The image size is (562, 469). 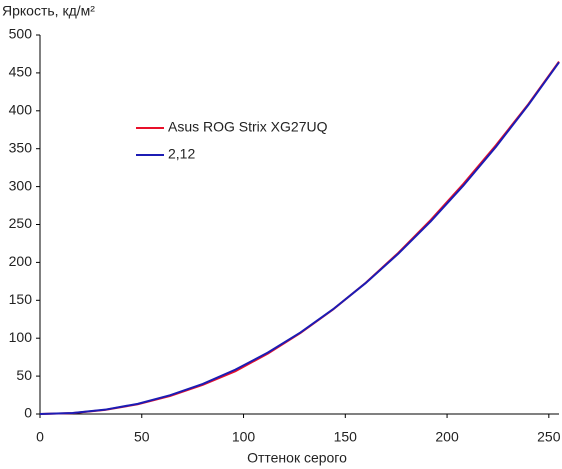 I want to click on x-tick-label: 0, so click(x=40, y=437).